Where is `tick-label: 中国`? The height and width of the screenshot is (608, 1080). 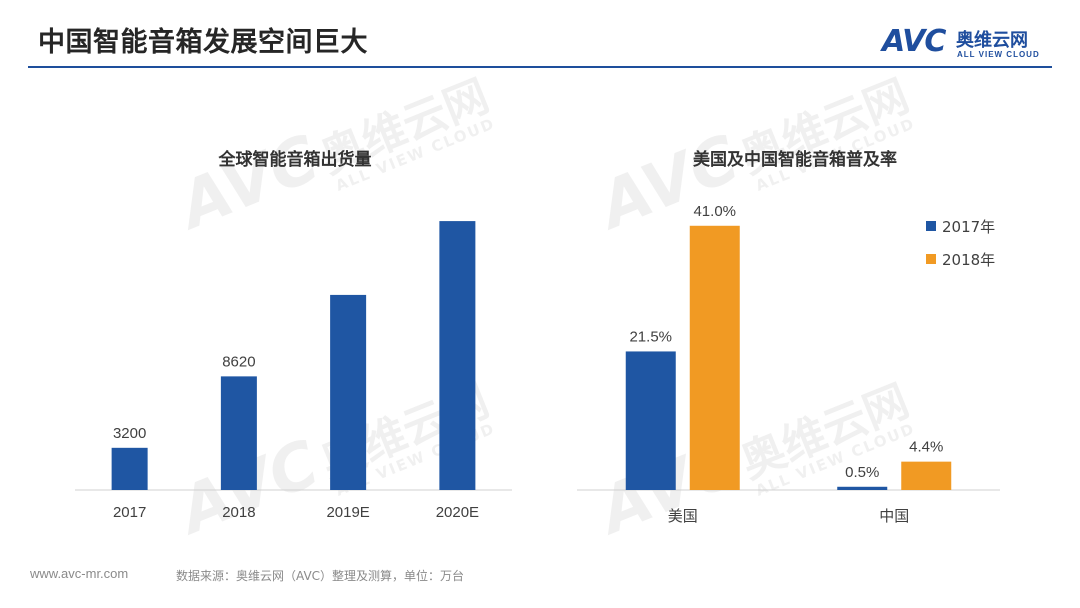 tick-label: 中国 is located at coordinates (894, 516).